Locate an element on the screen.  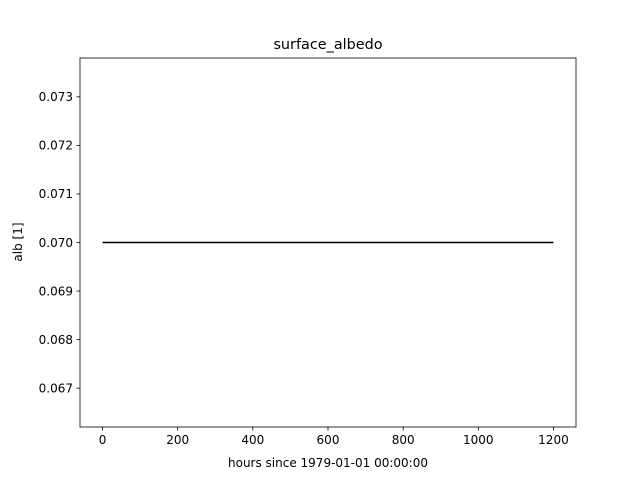
y-tick-label: 0.072 is located at coordinates (56, 146).